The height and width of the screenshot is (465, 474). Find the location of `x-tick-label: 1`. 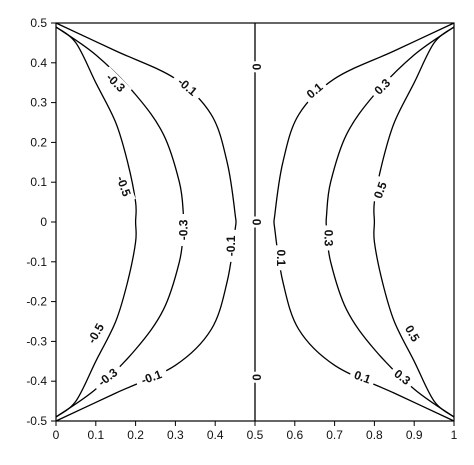

x-tick-label: 1 is located at coordinates (454, 435).